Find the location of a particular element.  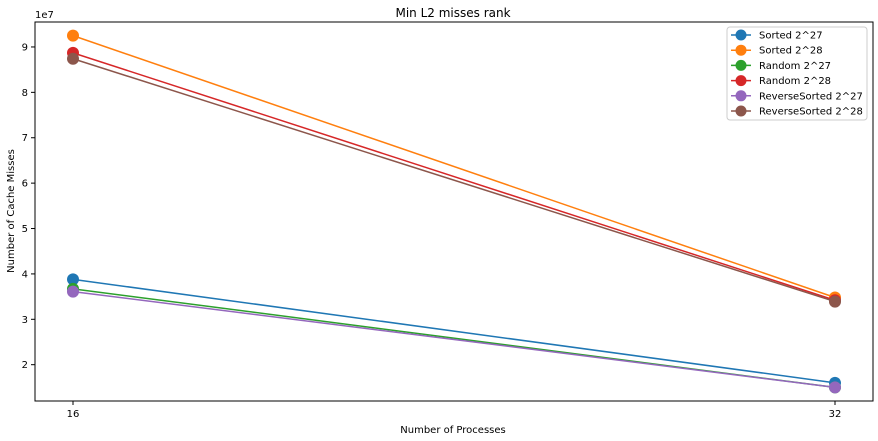

chart-title: Min L2 misses rank is located at coordinates (452, 13).